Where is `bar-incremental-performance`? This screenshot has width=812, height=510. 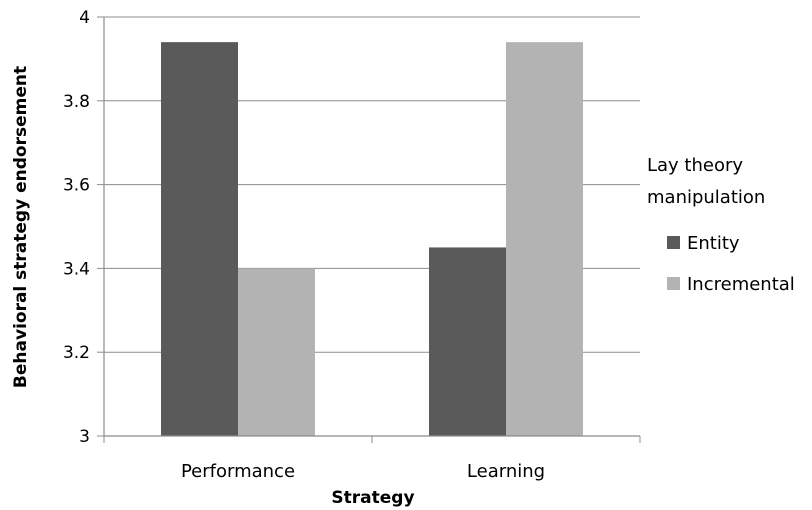
bar-incremental-performance is located at coordinates (276, 352).